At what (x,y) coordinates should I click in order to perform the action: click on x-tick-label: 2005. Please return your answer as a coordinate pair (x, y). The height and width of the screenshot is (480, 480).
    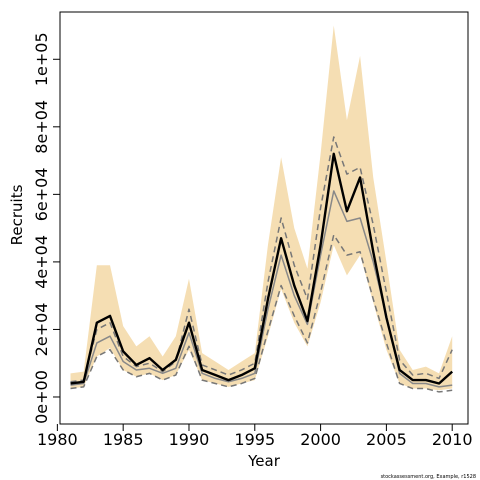
    Looking at the image, I should click on (386, 439).